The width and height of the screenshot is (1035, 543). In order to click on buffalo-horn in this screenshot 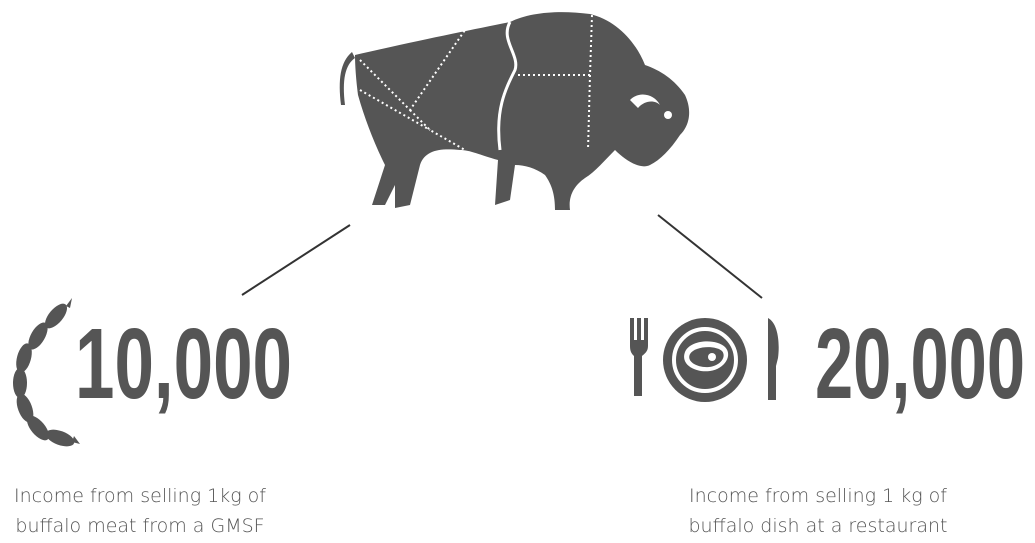, I will do `click(645, 101)`.